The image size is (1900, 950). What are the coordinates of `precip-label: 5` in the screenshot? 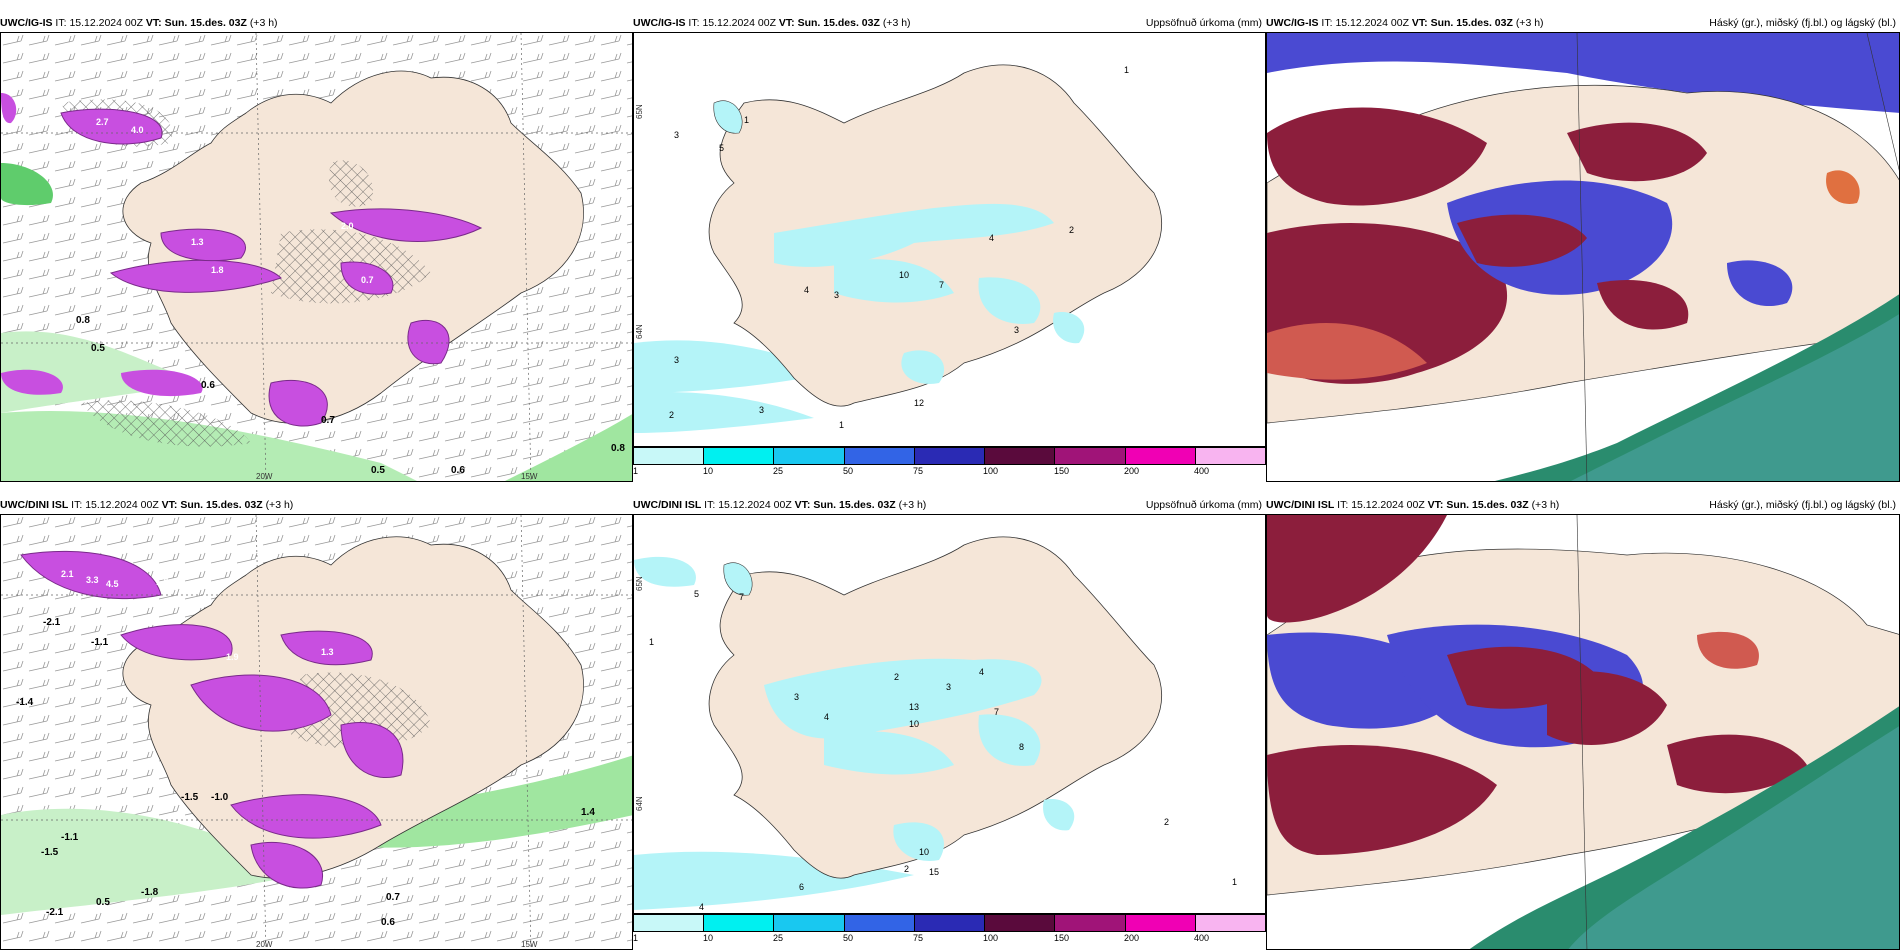 It's located at (696, 594).